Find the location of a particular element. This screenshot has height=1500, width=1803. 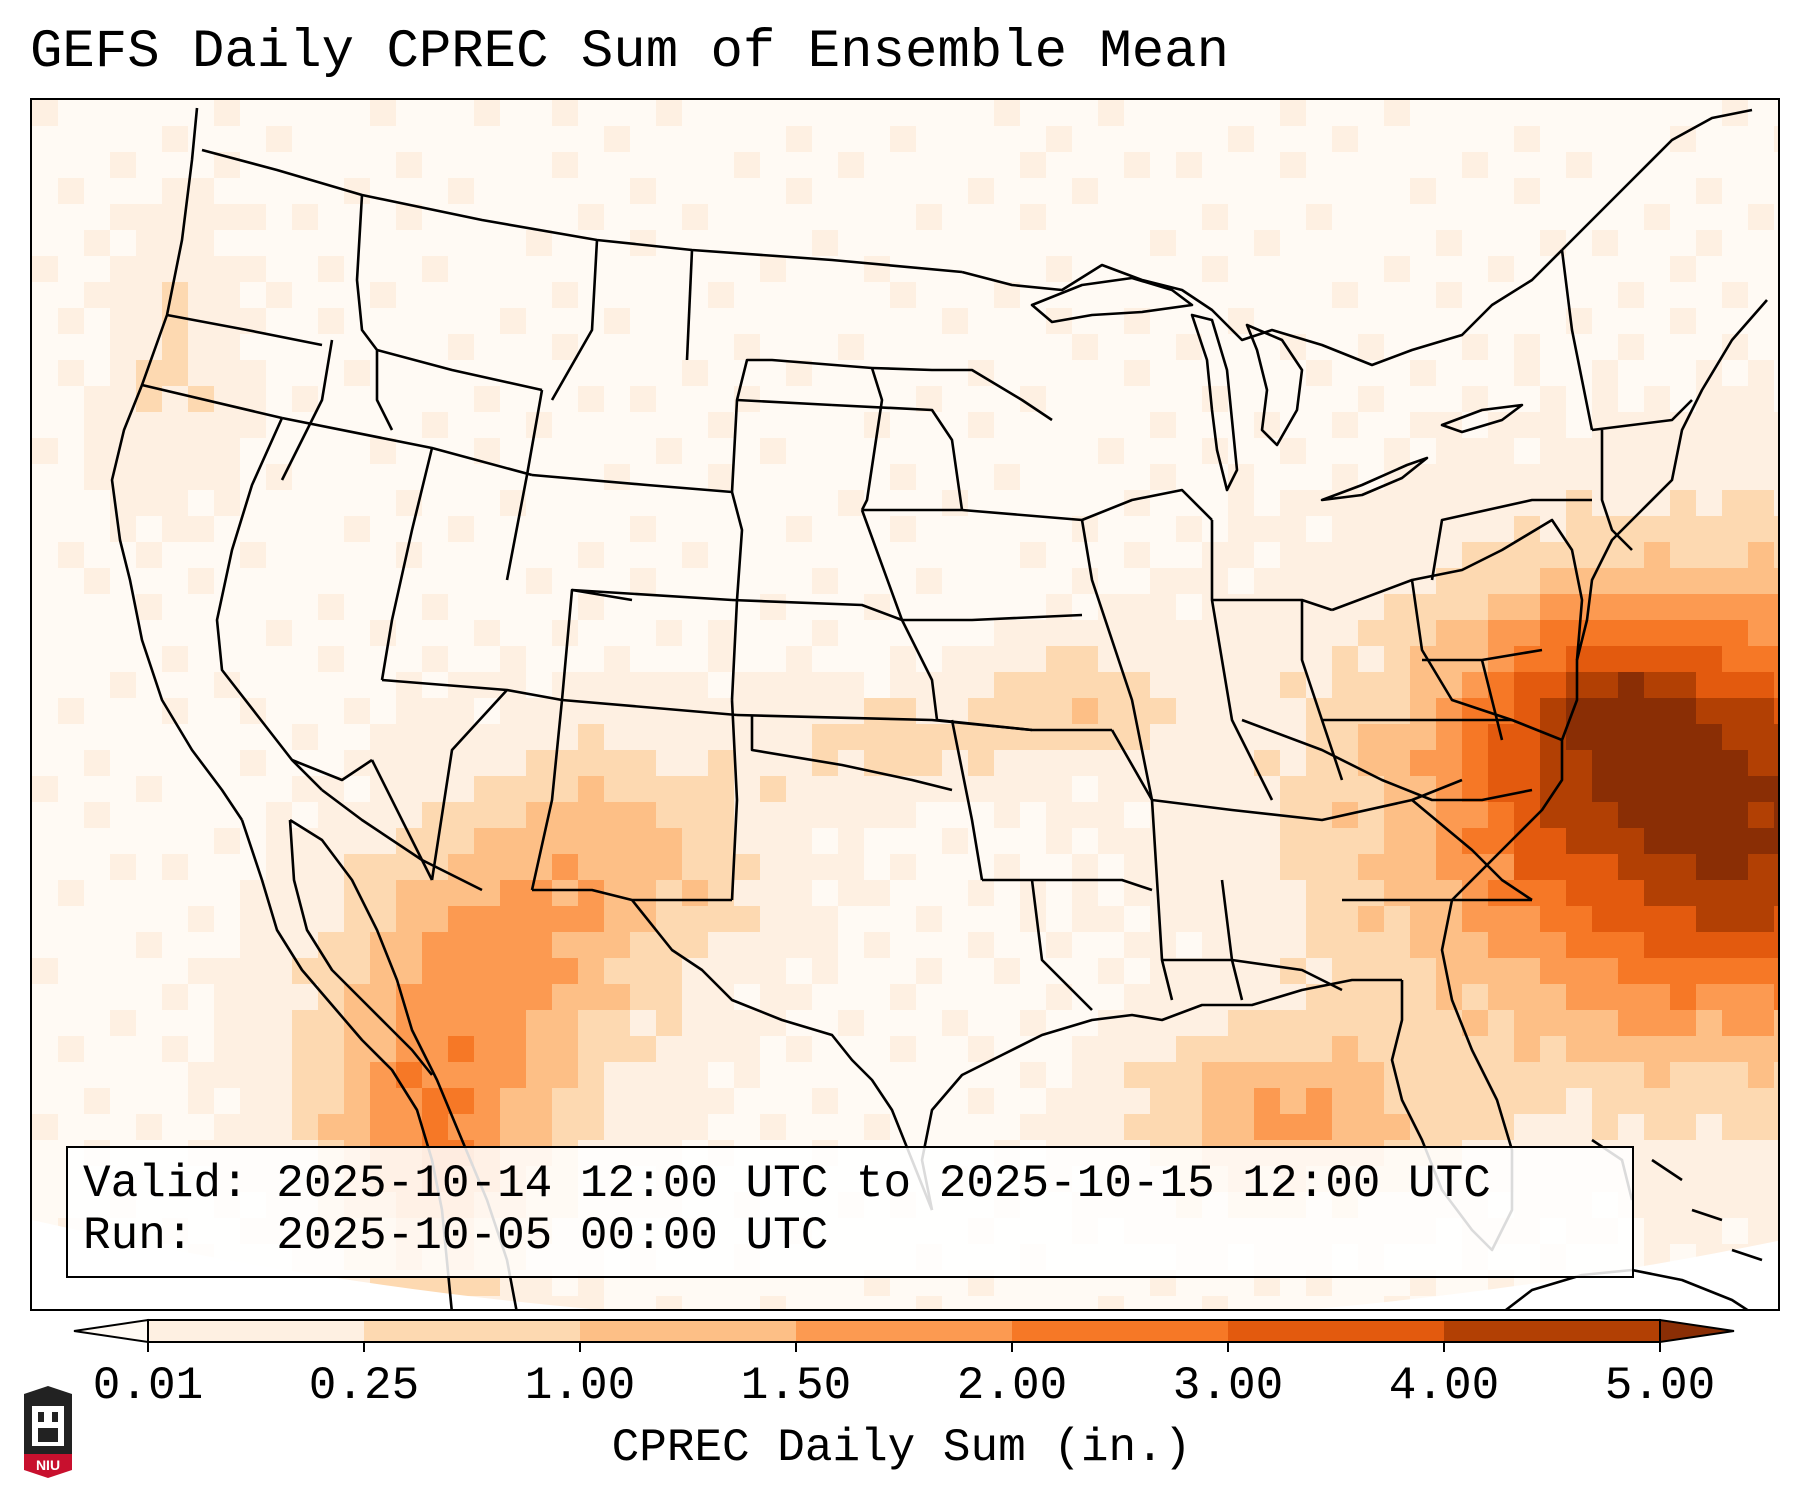

texas-border is located at coordinates (782, 1055).